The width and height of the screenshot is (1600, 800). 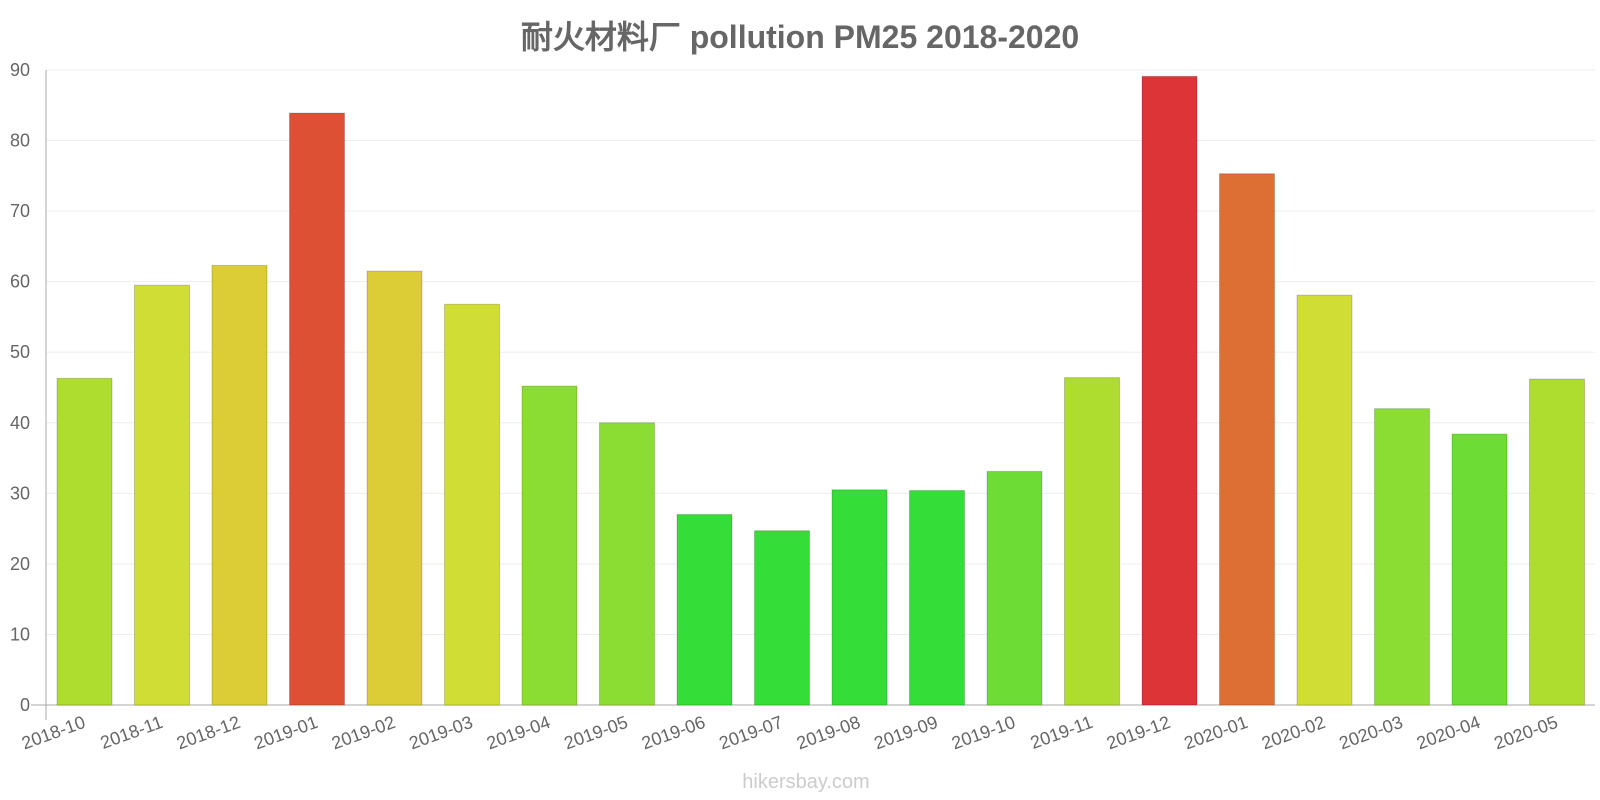 I want to click on y-tick-label: 60, so click(x=20, y=282).